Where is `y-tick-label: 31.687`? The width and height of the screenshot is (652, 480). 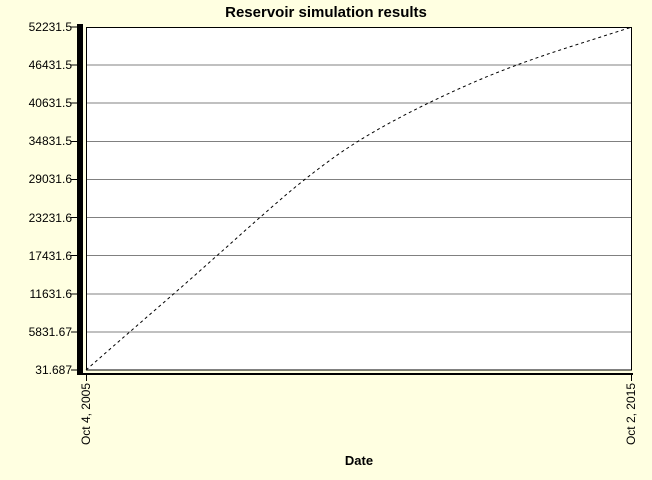
y-tick-label: 31.687 is located at coordinates (53, 370).